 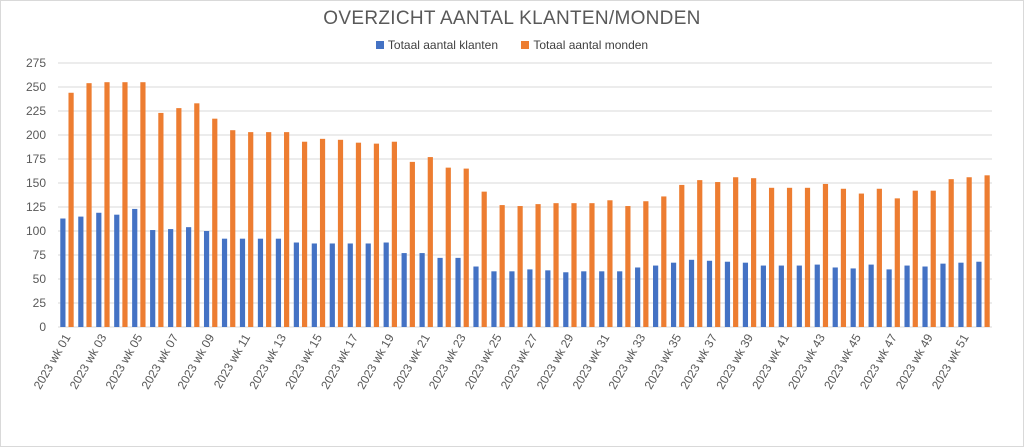 I want to click on y-tick-label: 0, so click(x=42, y=327).